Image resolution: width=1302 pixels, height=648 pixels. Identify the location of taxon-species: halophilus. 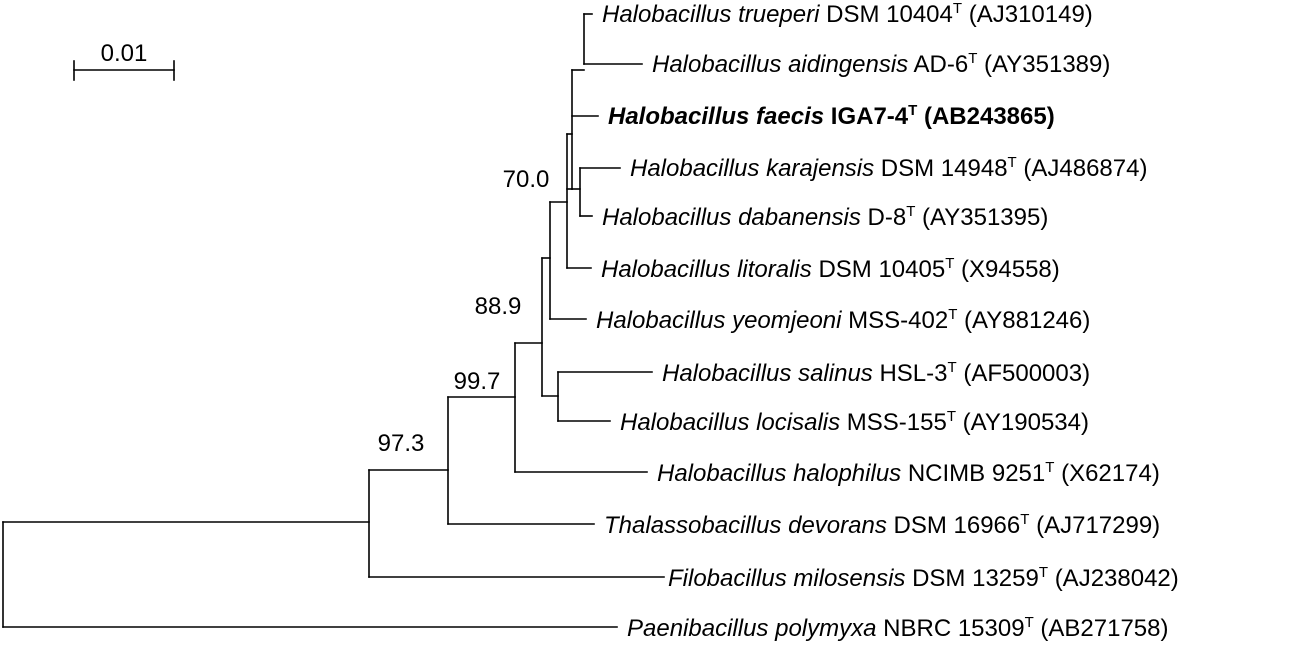
(847, 473).